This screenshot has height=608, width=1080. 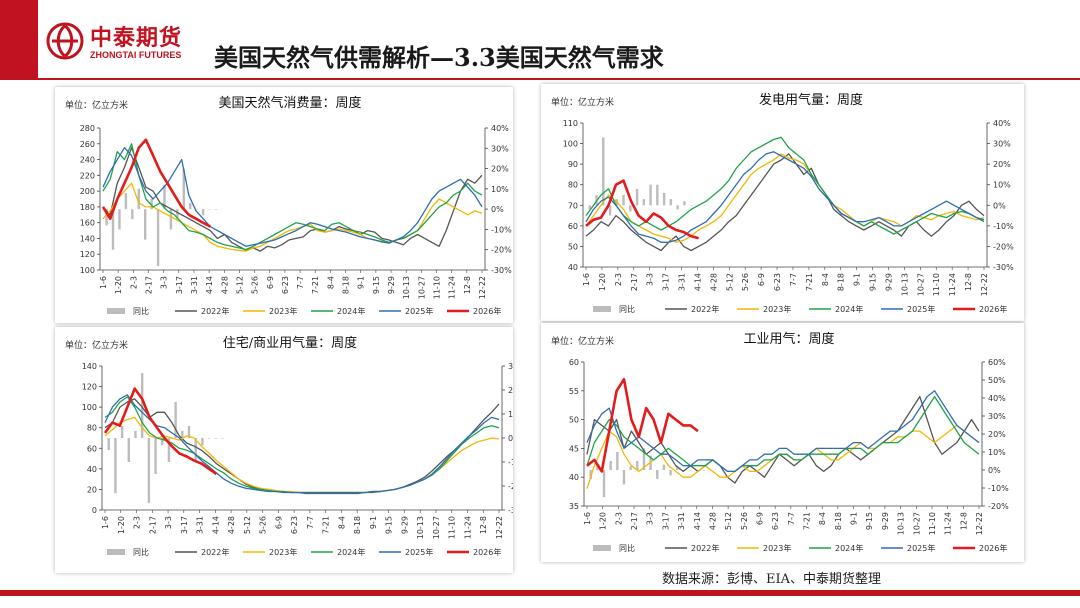 What do you see at coordinates (89, 387) in the screenshot?
I see `y-tick-label: 120` at bounding box center [89, 387].